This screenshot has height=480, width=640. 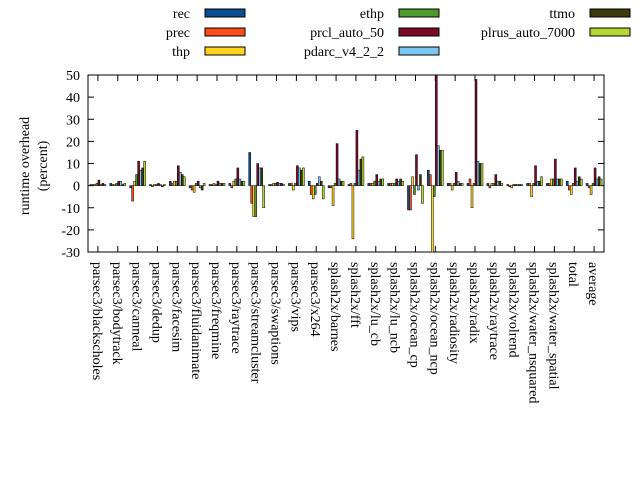 I want to click on x-tick-label: parsec3/dedup, so click(x=155, y=302).